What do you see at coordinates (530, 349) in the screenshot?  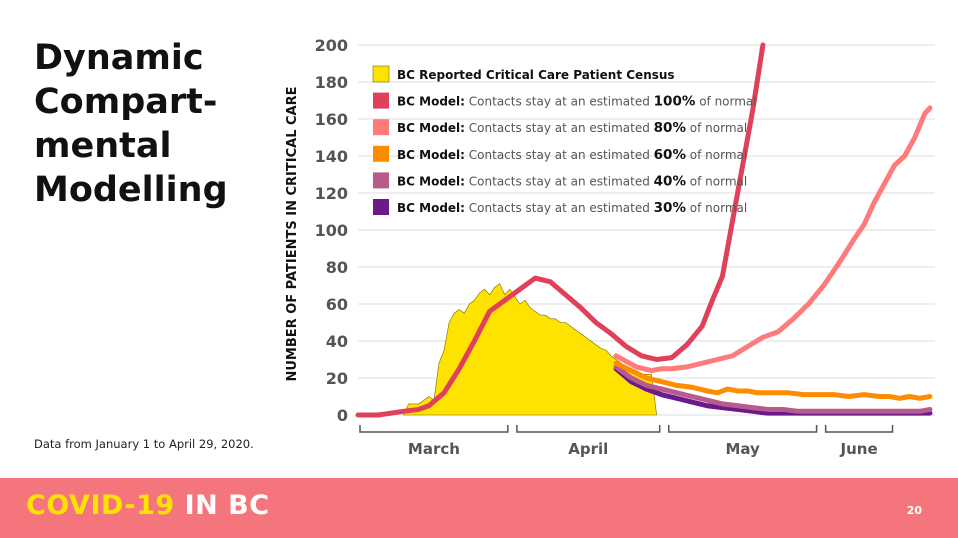 I see `series-area-census` at bounding box center [530, 349].